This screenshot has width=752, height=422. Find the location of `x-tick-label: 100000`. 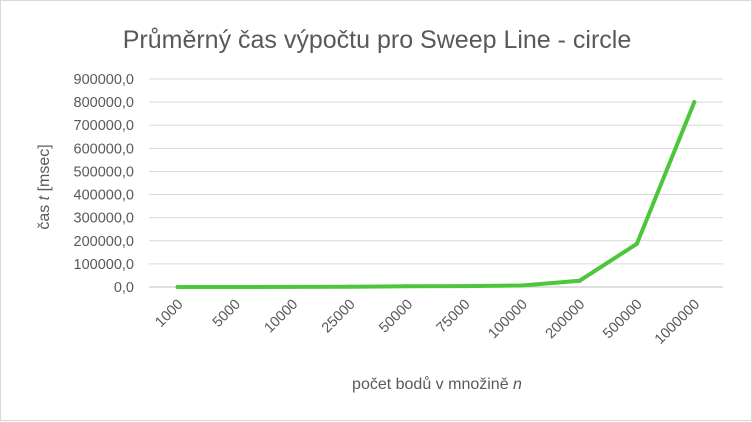

x-tick-label: 100000 is located at coordinates (508, 320).